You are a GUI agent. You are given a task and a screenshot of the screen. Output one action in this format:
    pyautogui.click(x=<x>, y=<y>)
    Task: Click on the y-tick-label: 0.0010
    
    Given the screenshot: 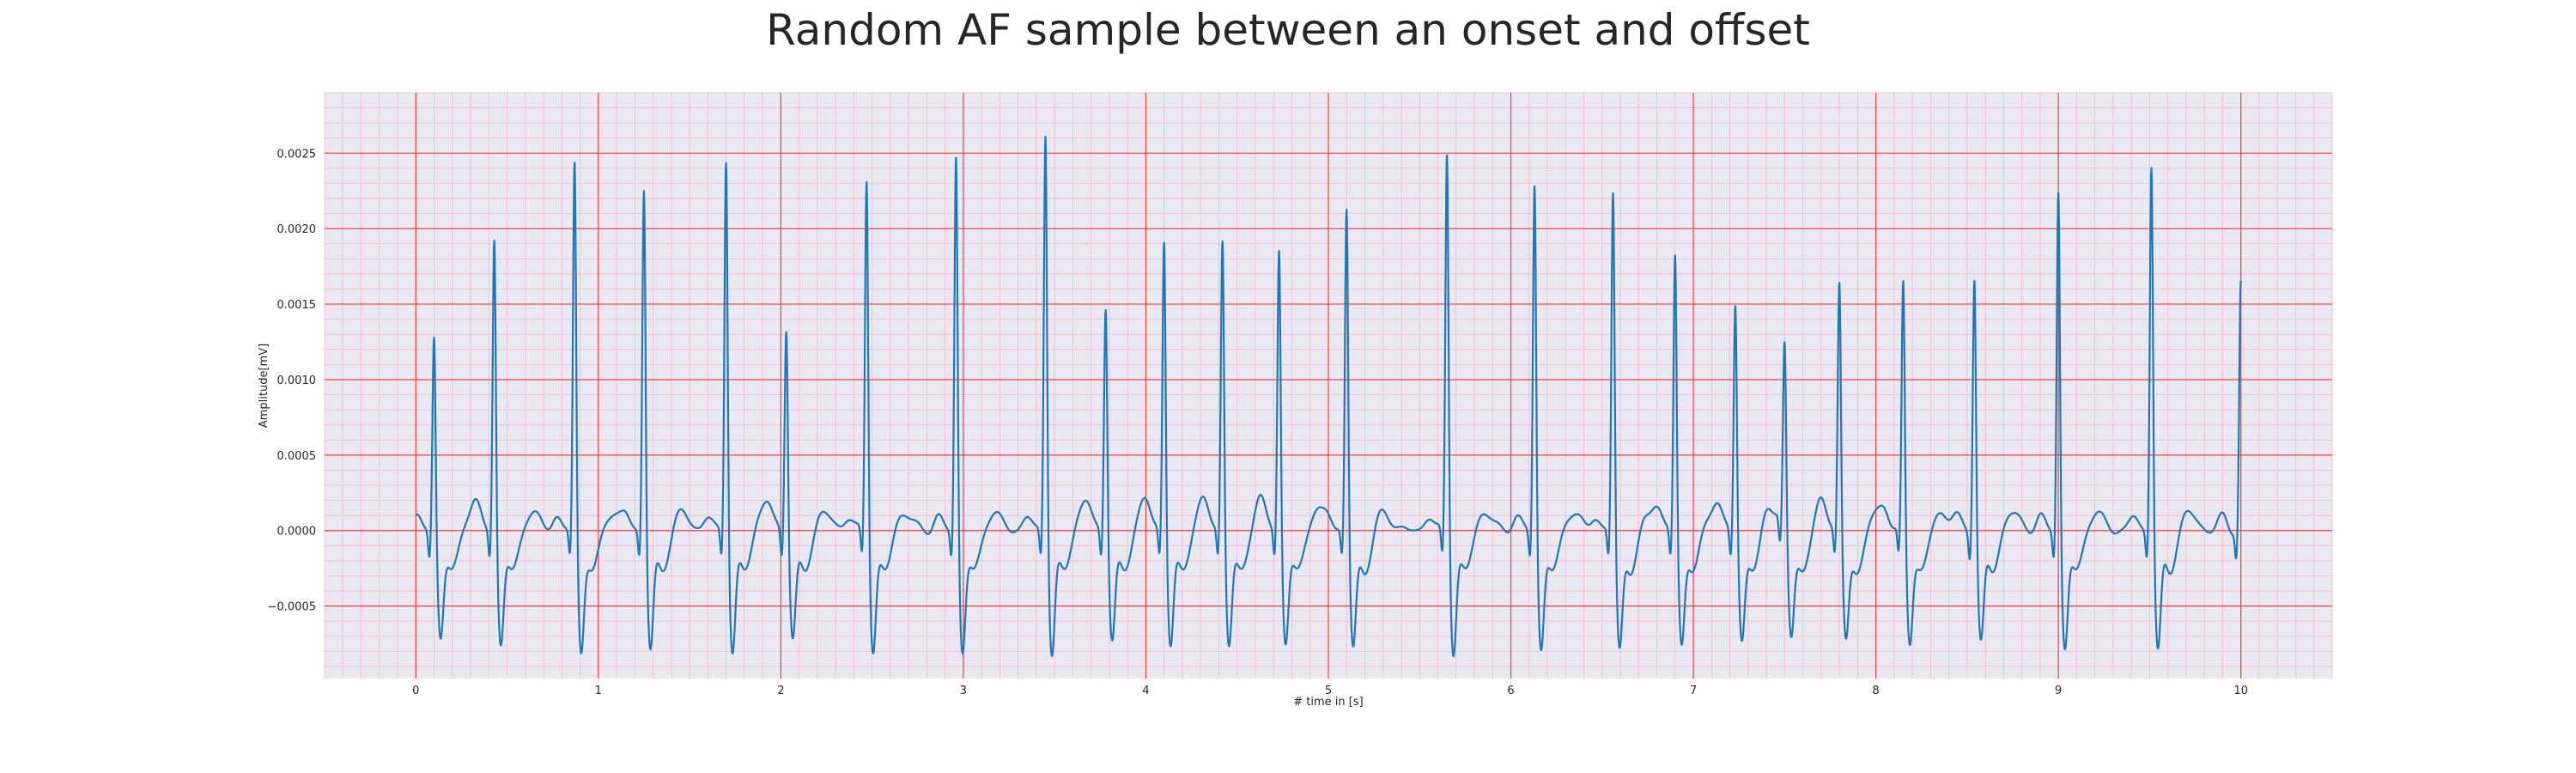 What is the action you would take?
    pyautogui.click(x=297, y=380)
    